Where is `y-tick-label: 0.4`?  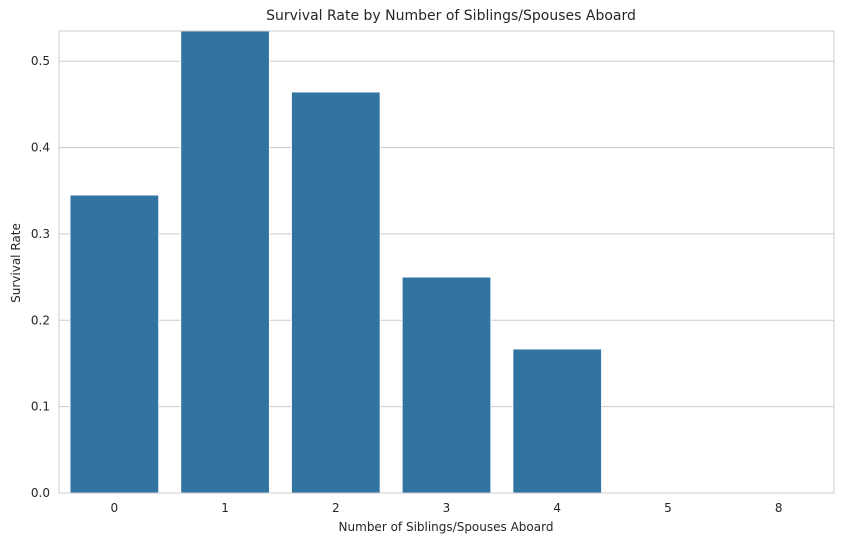
y-tick-label: 0.4 is located at coordinates (40, 148).